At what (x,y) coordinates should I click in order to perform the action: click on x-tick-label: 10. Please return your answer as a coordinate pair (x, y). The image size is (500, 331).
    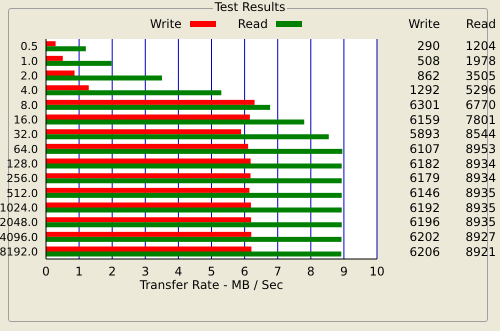
    Looking at the image, I should click on (377, 271).